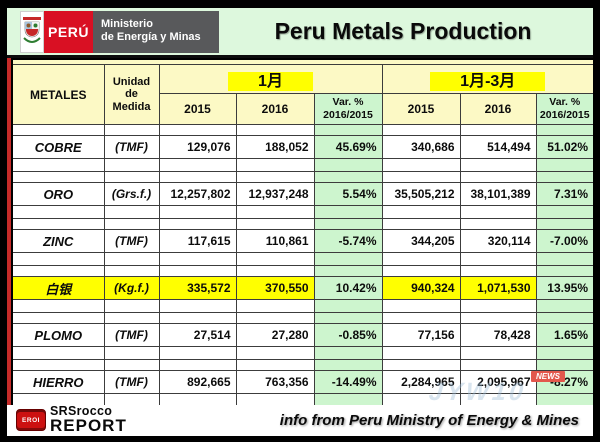 The image size is (600, 442). Describe the element at coordinates (498, 147) in the screenshot. I see `value-cell: 514,494` at that location.